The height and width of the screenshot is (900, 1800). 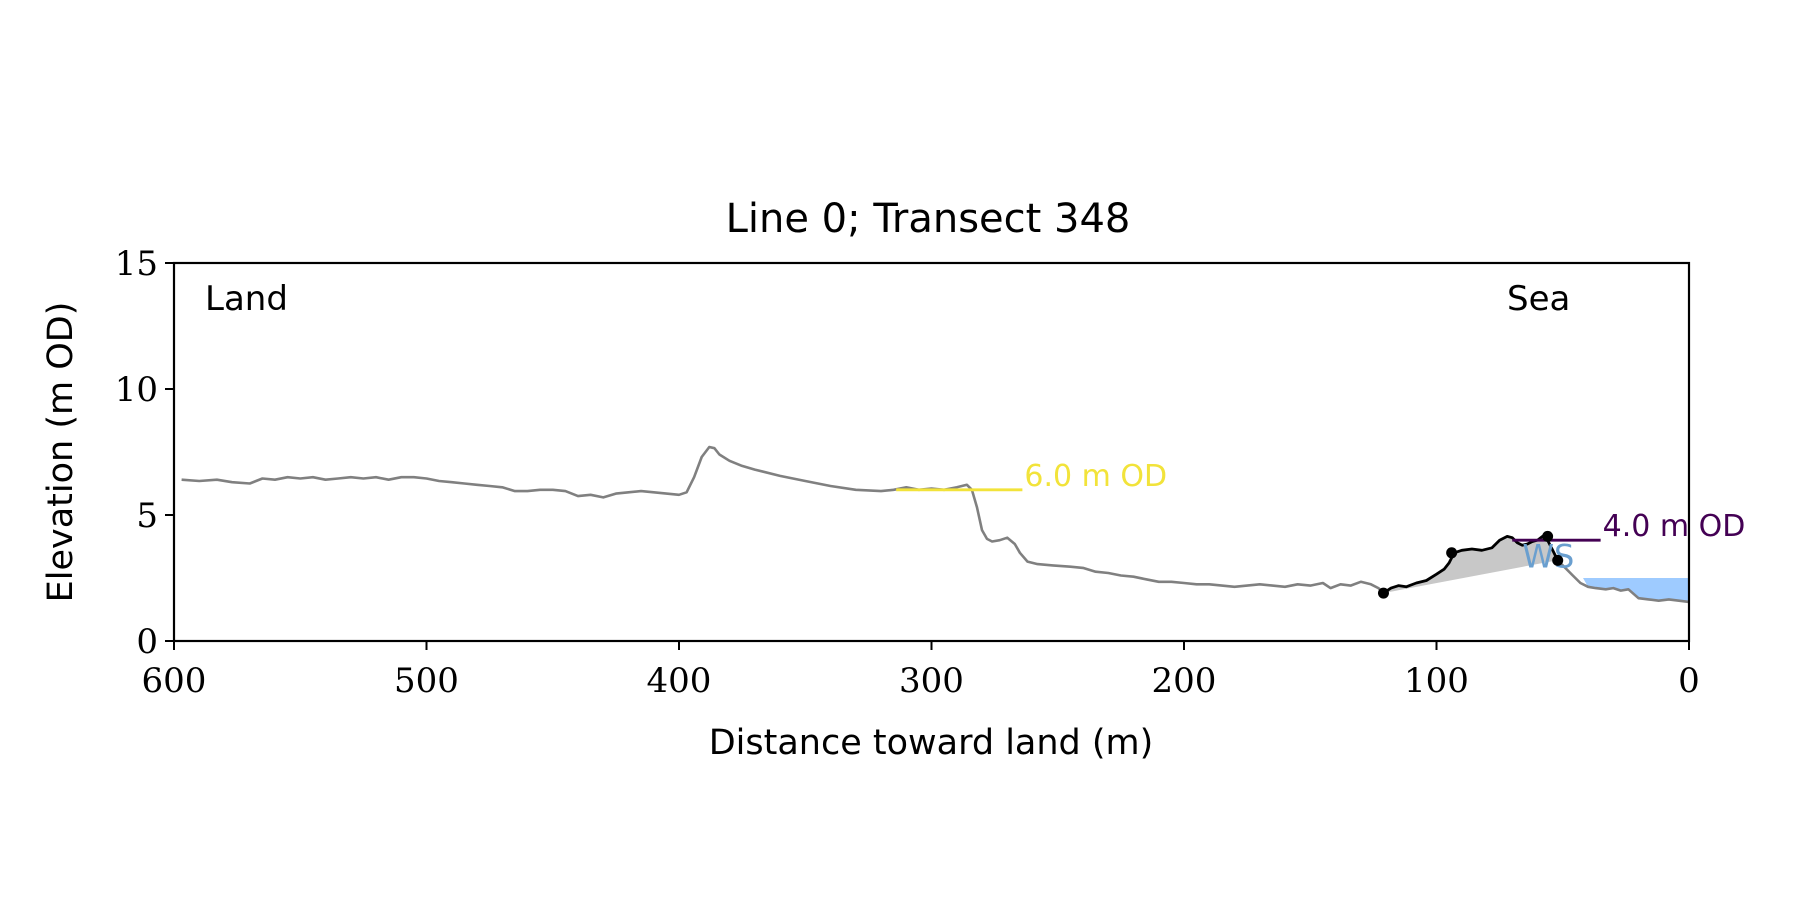 I want to click on x-tick-label: 600, so click(x=174, y=681).